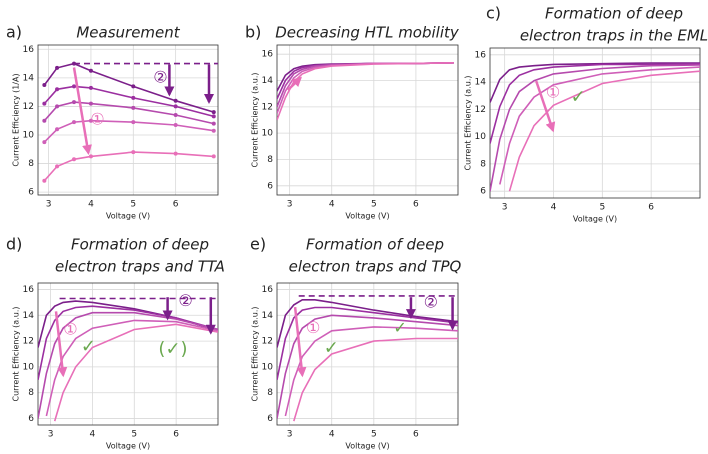 The height and width of the screenshot is (454, 708). Describe the element at coordinates (375, 267) in the screenshot. I see `chart-title: electron traps and TPQ` at that location.